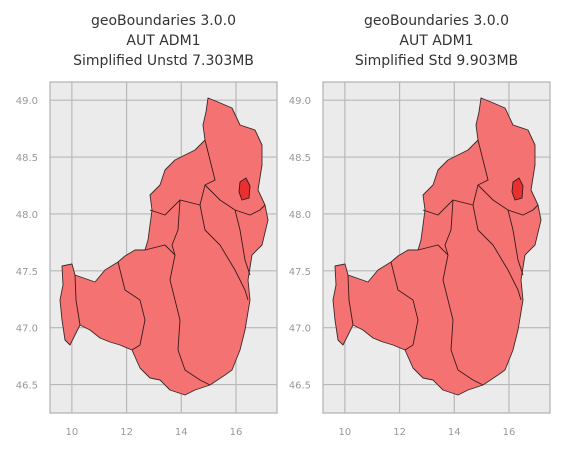 The height and width of the screenshot is (454, 566). Describe the element at coordinates (436, 61) in the screenshot. I see `chart-title: Simplified Std 9.903MB` at that location.